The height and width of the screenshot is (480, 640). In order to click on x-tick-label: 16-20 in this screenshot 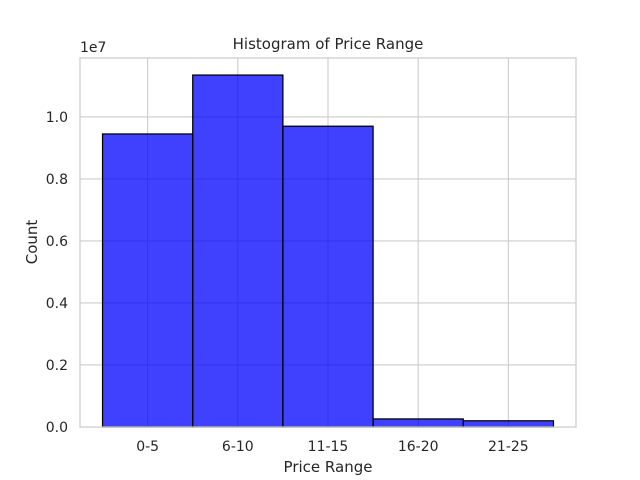, I will do `click(418, 447)`.